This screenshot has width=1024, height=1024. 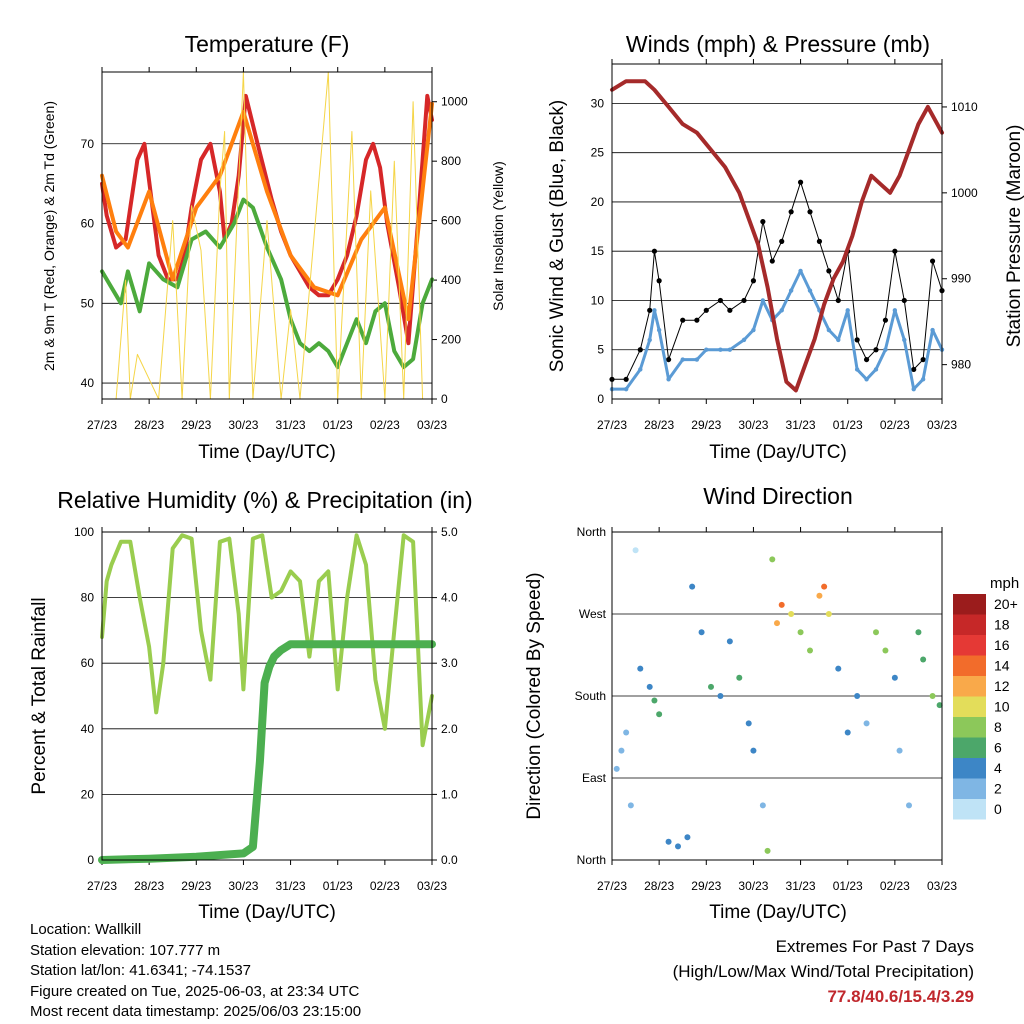 I want to click on wind-line, so click(x=778, y=330).